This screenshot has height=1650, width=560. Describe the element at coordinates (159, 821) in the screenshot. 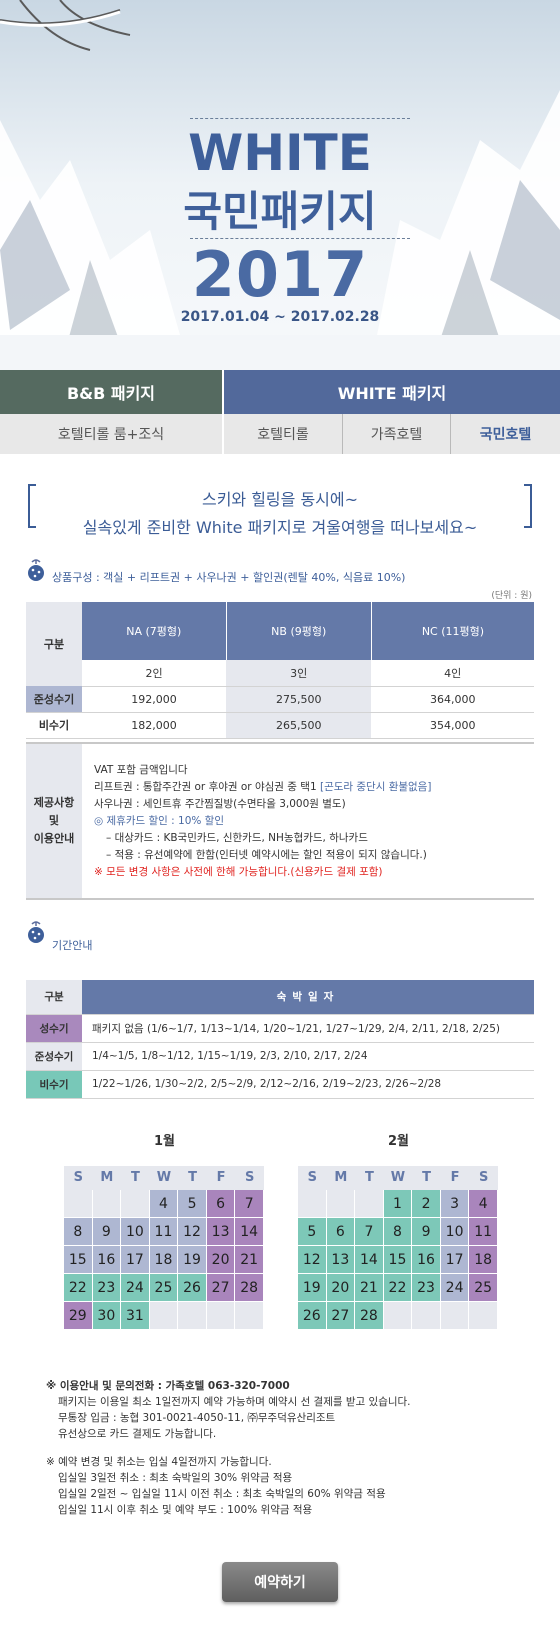

I see `info-card-discount: ◎ 제휴카드 할인 : 10% 할인` at that location.